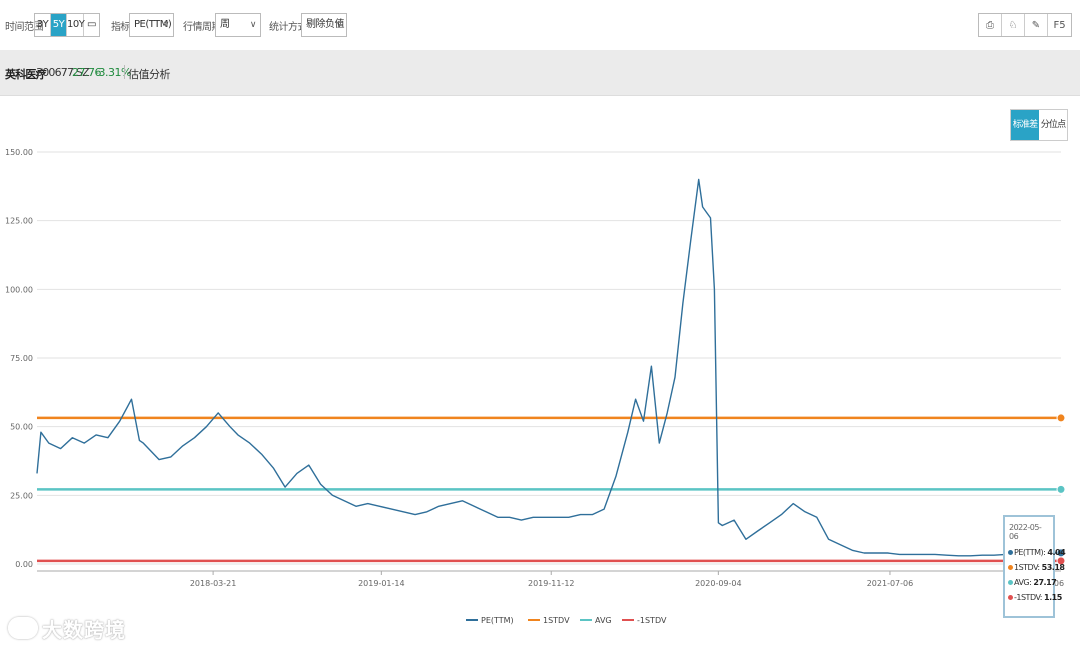 Image resolution: width=1080 pixels, height=648 pixels. What do you see at coordinates (19, 289) in the screenshot?
I see `y-tick-label: 100.00` at bounding box center [19, 289].